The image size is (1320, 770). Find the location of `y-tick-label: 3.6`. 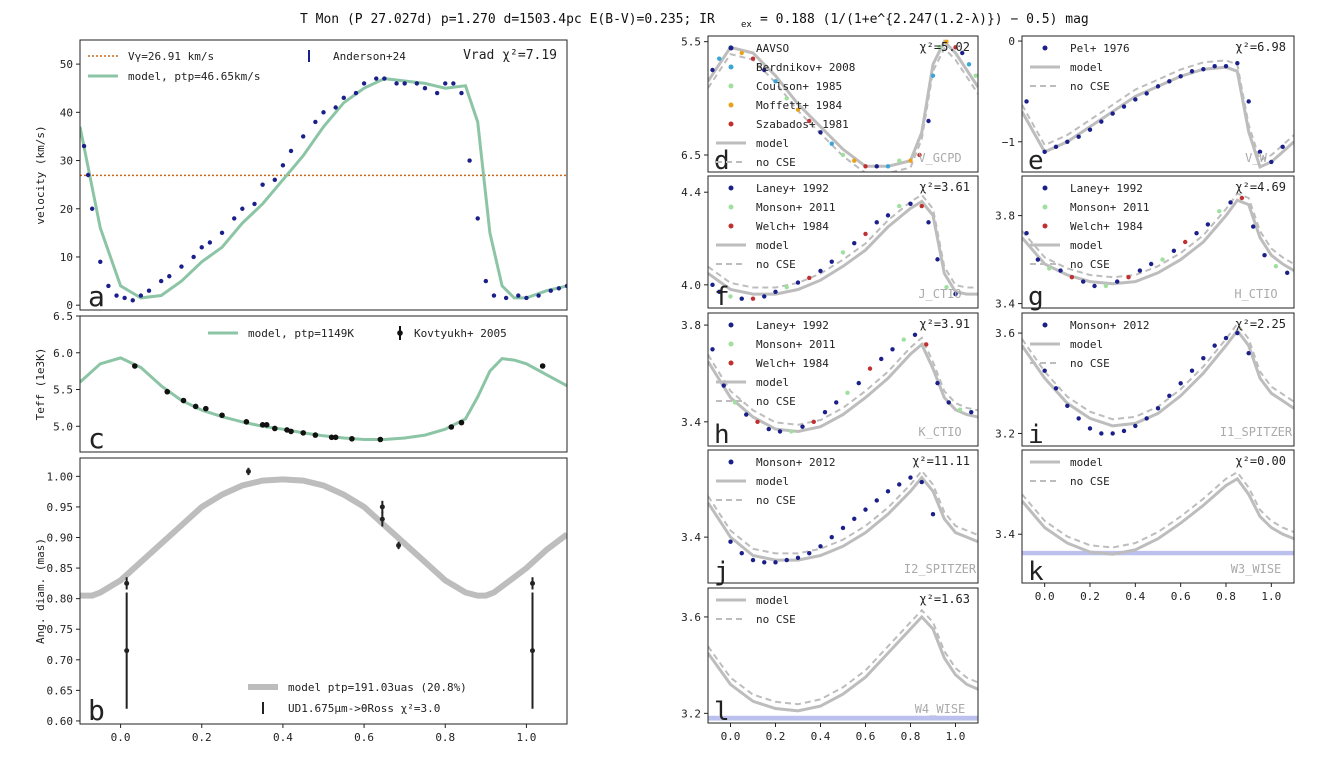

y-tick-label: 3.6 is located at coordinates (691, 617).